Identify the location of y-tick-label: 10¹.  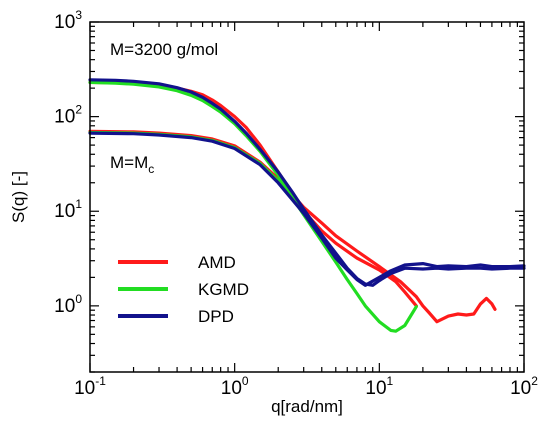
(68, 209).